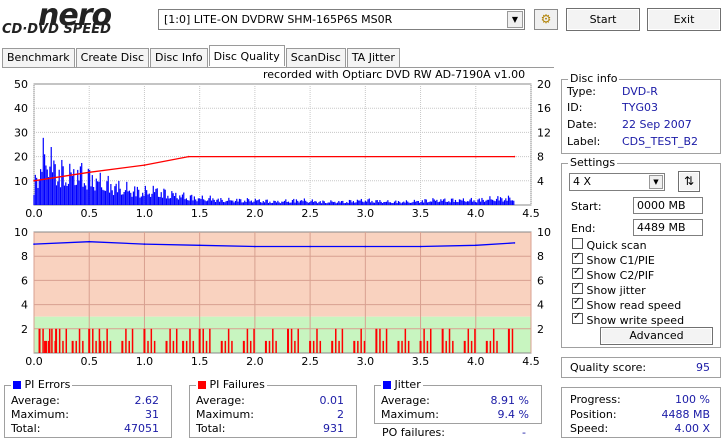  What do you see at coordinates (628, 319) in the screenshot?
I see `checkbox-row: Show write speed` at bounding box center [628, 319].